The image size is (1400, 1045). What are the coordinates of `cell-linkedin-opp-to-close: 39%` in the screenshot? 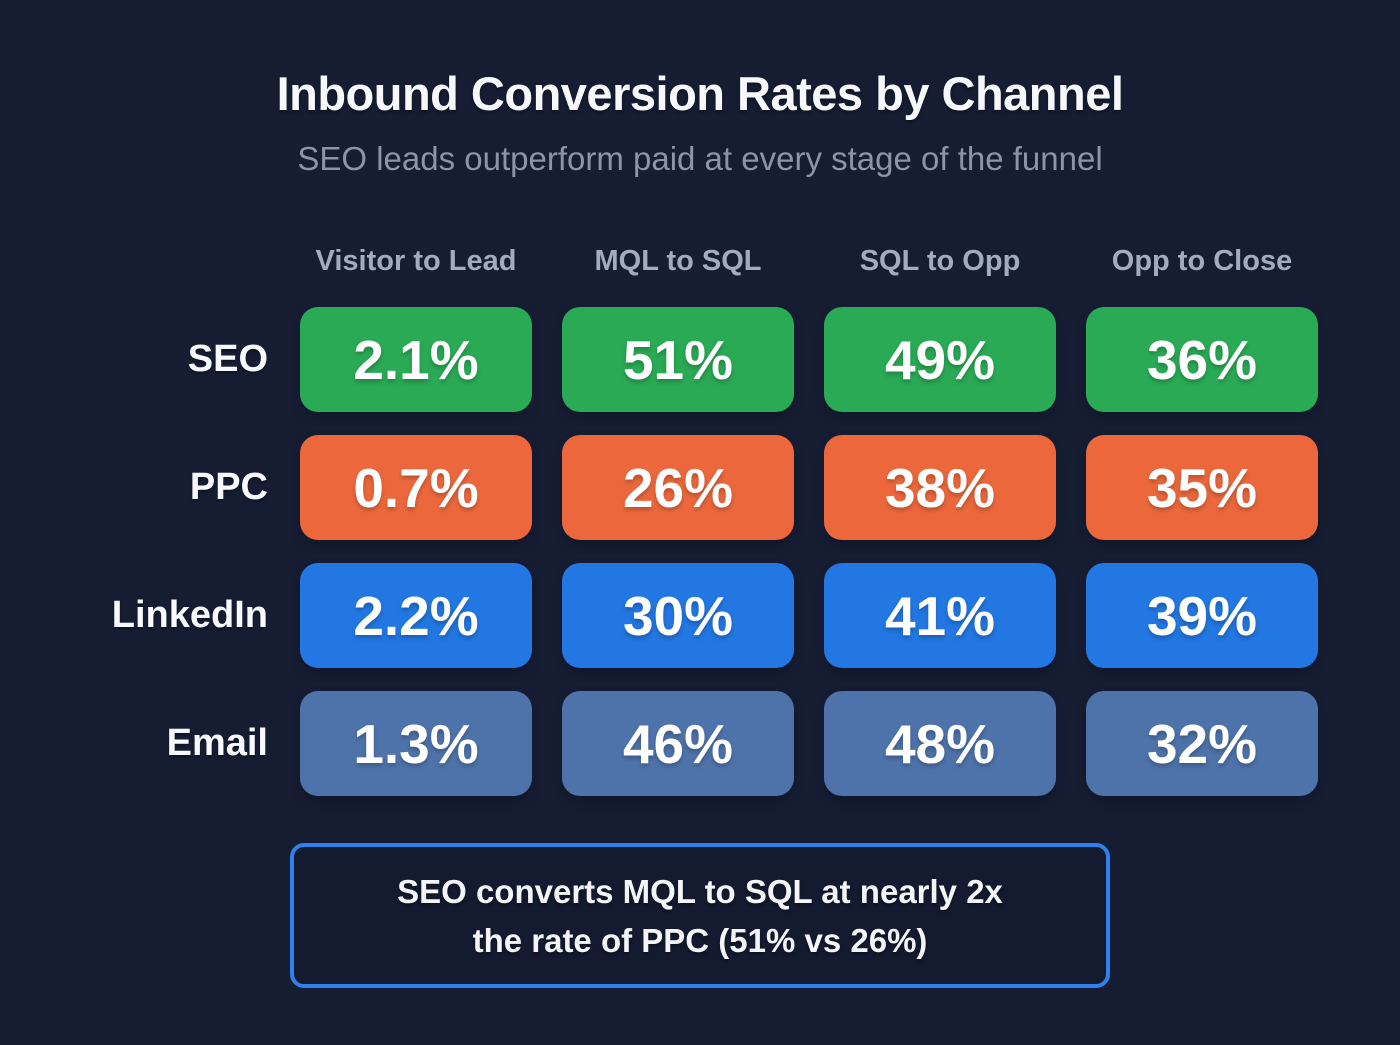 It's located at (1202, 615).